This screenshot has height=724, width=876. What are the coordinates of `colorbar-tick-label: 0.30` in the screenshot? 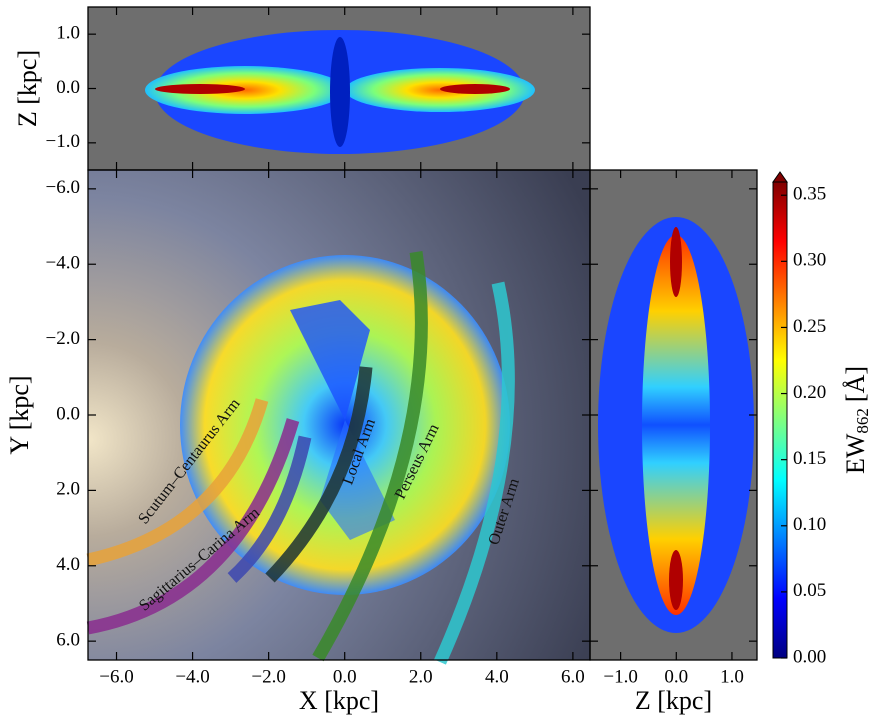 It's located at (809, 260).